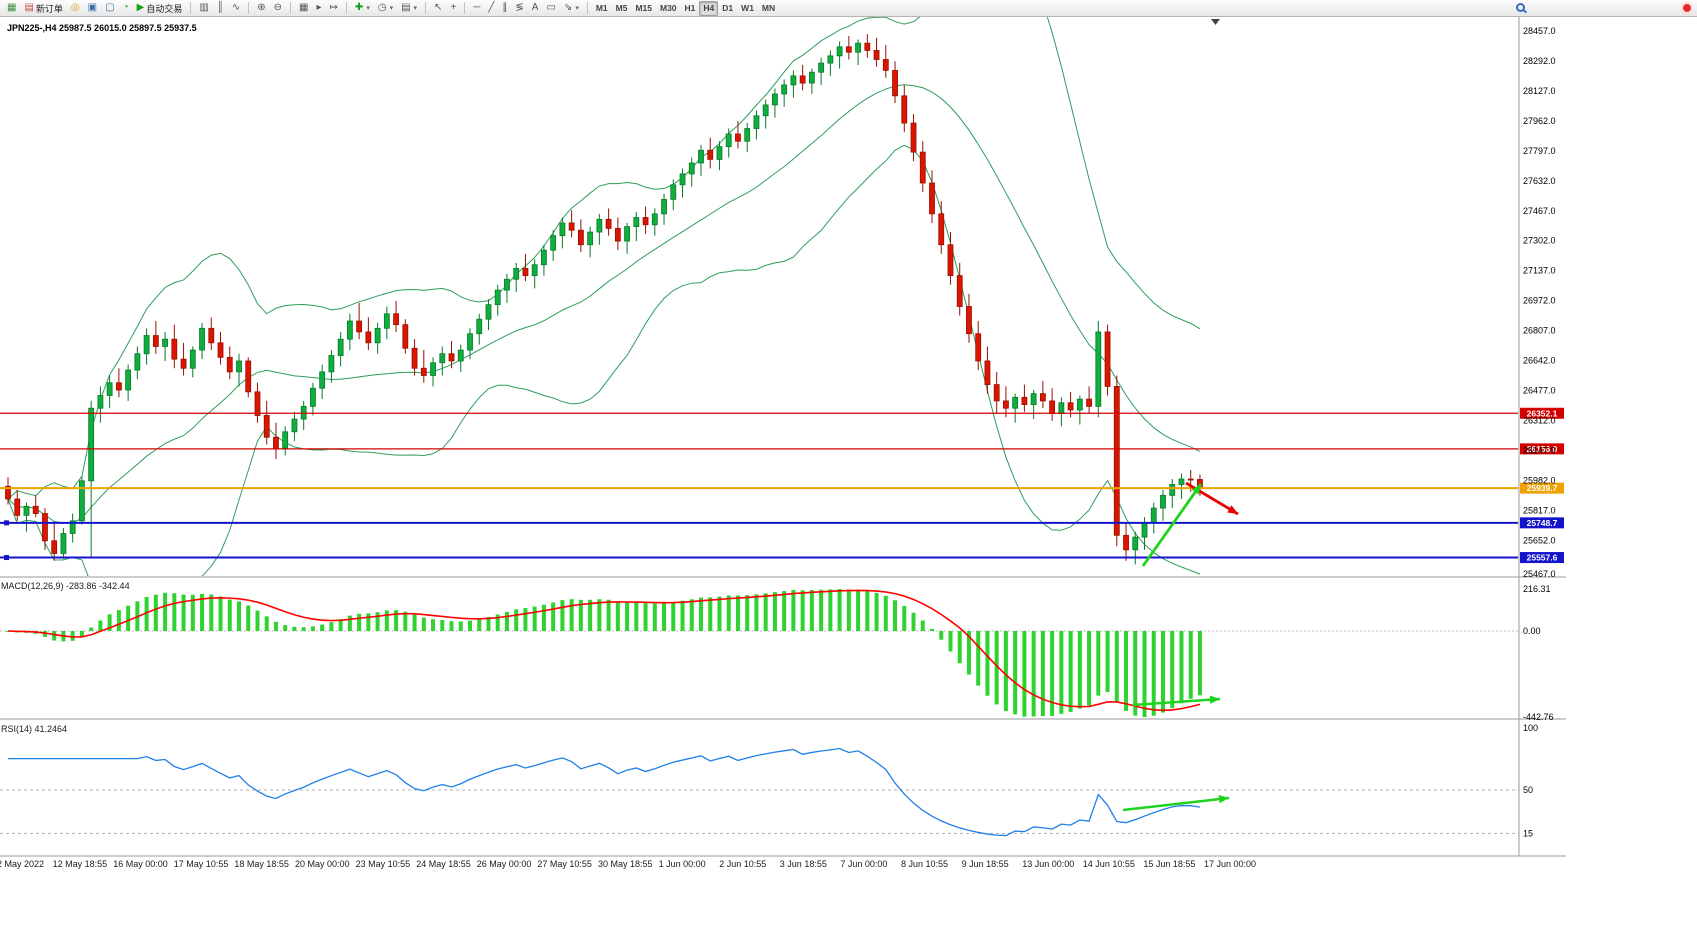 The width and height of the screenshot is (1697, 938). I want to click on text-button: A, so click(535, 8).